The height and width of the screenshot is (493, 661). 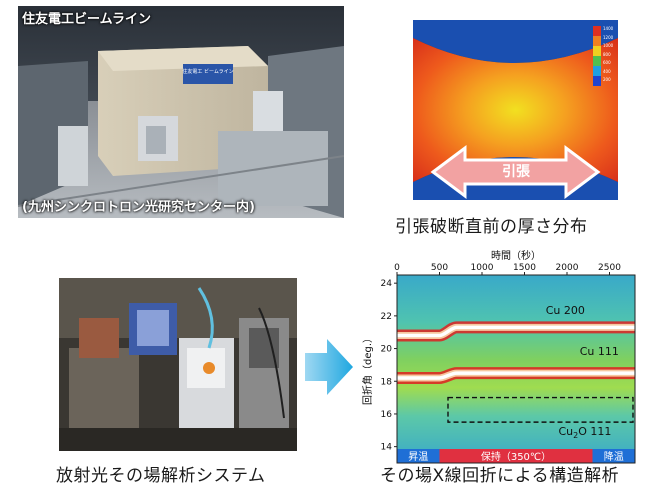 I want to click on legend-tick: 600, so click(x=607, y=62).